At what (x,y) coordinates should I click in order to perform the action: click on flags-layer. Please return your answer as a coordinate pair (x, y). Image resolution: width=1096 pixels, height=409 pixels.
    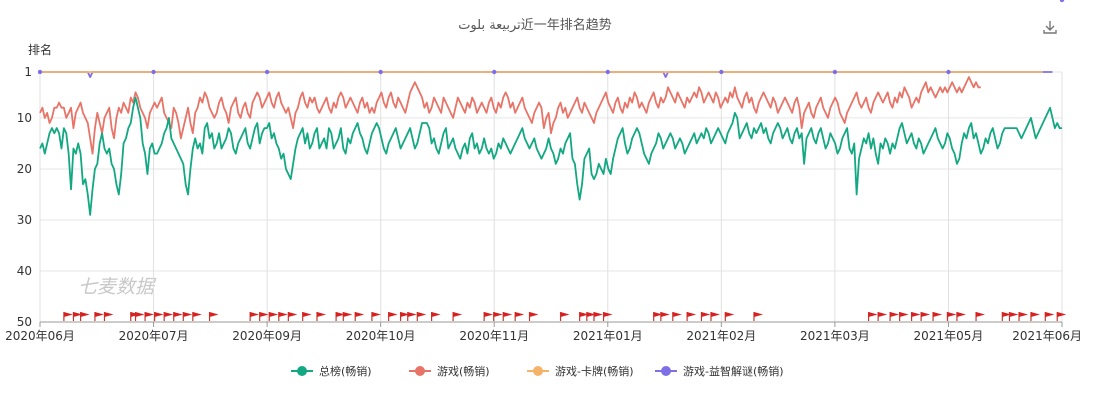
    Looking at the image, I should click on (565, 316).